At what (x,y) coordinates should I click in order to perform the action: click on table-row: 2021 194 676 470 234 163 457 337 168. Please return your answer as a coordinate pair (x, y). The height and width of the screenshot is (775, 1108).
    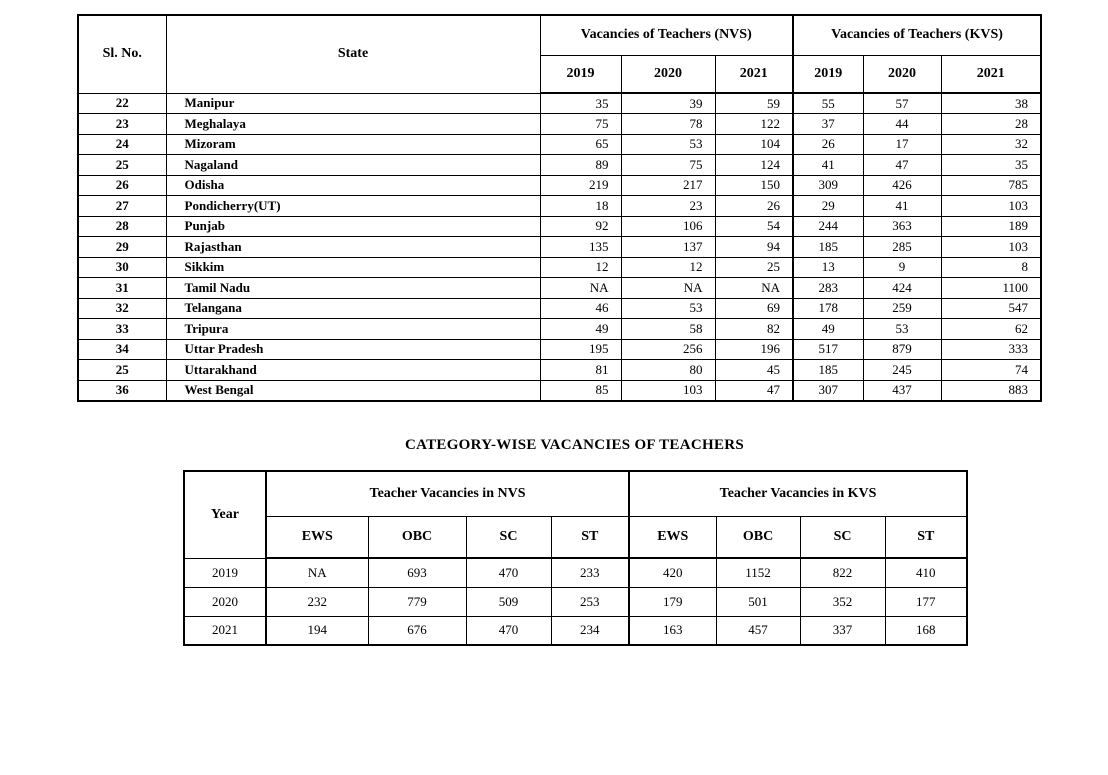
    Looking at the image, I should click on (575, 630).